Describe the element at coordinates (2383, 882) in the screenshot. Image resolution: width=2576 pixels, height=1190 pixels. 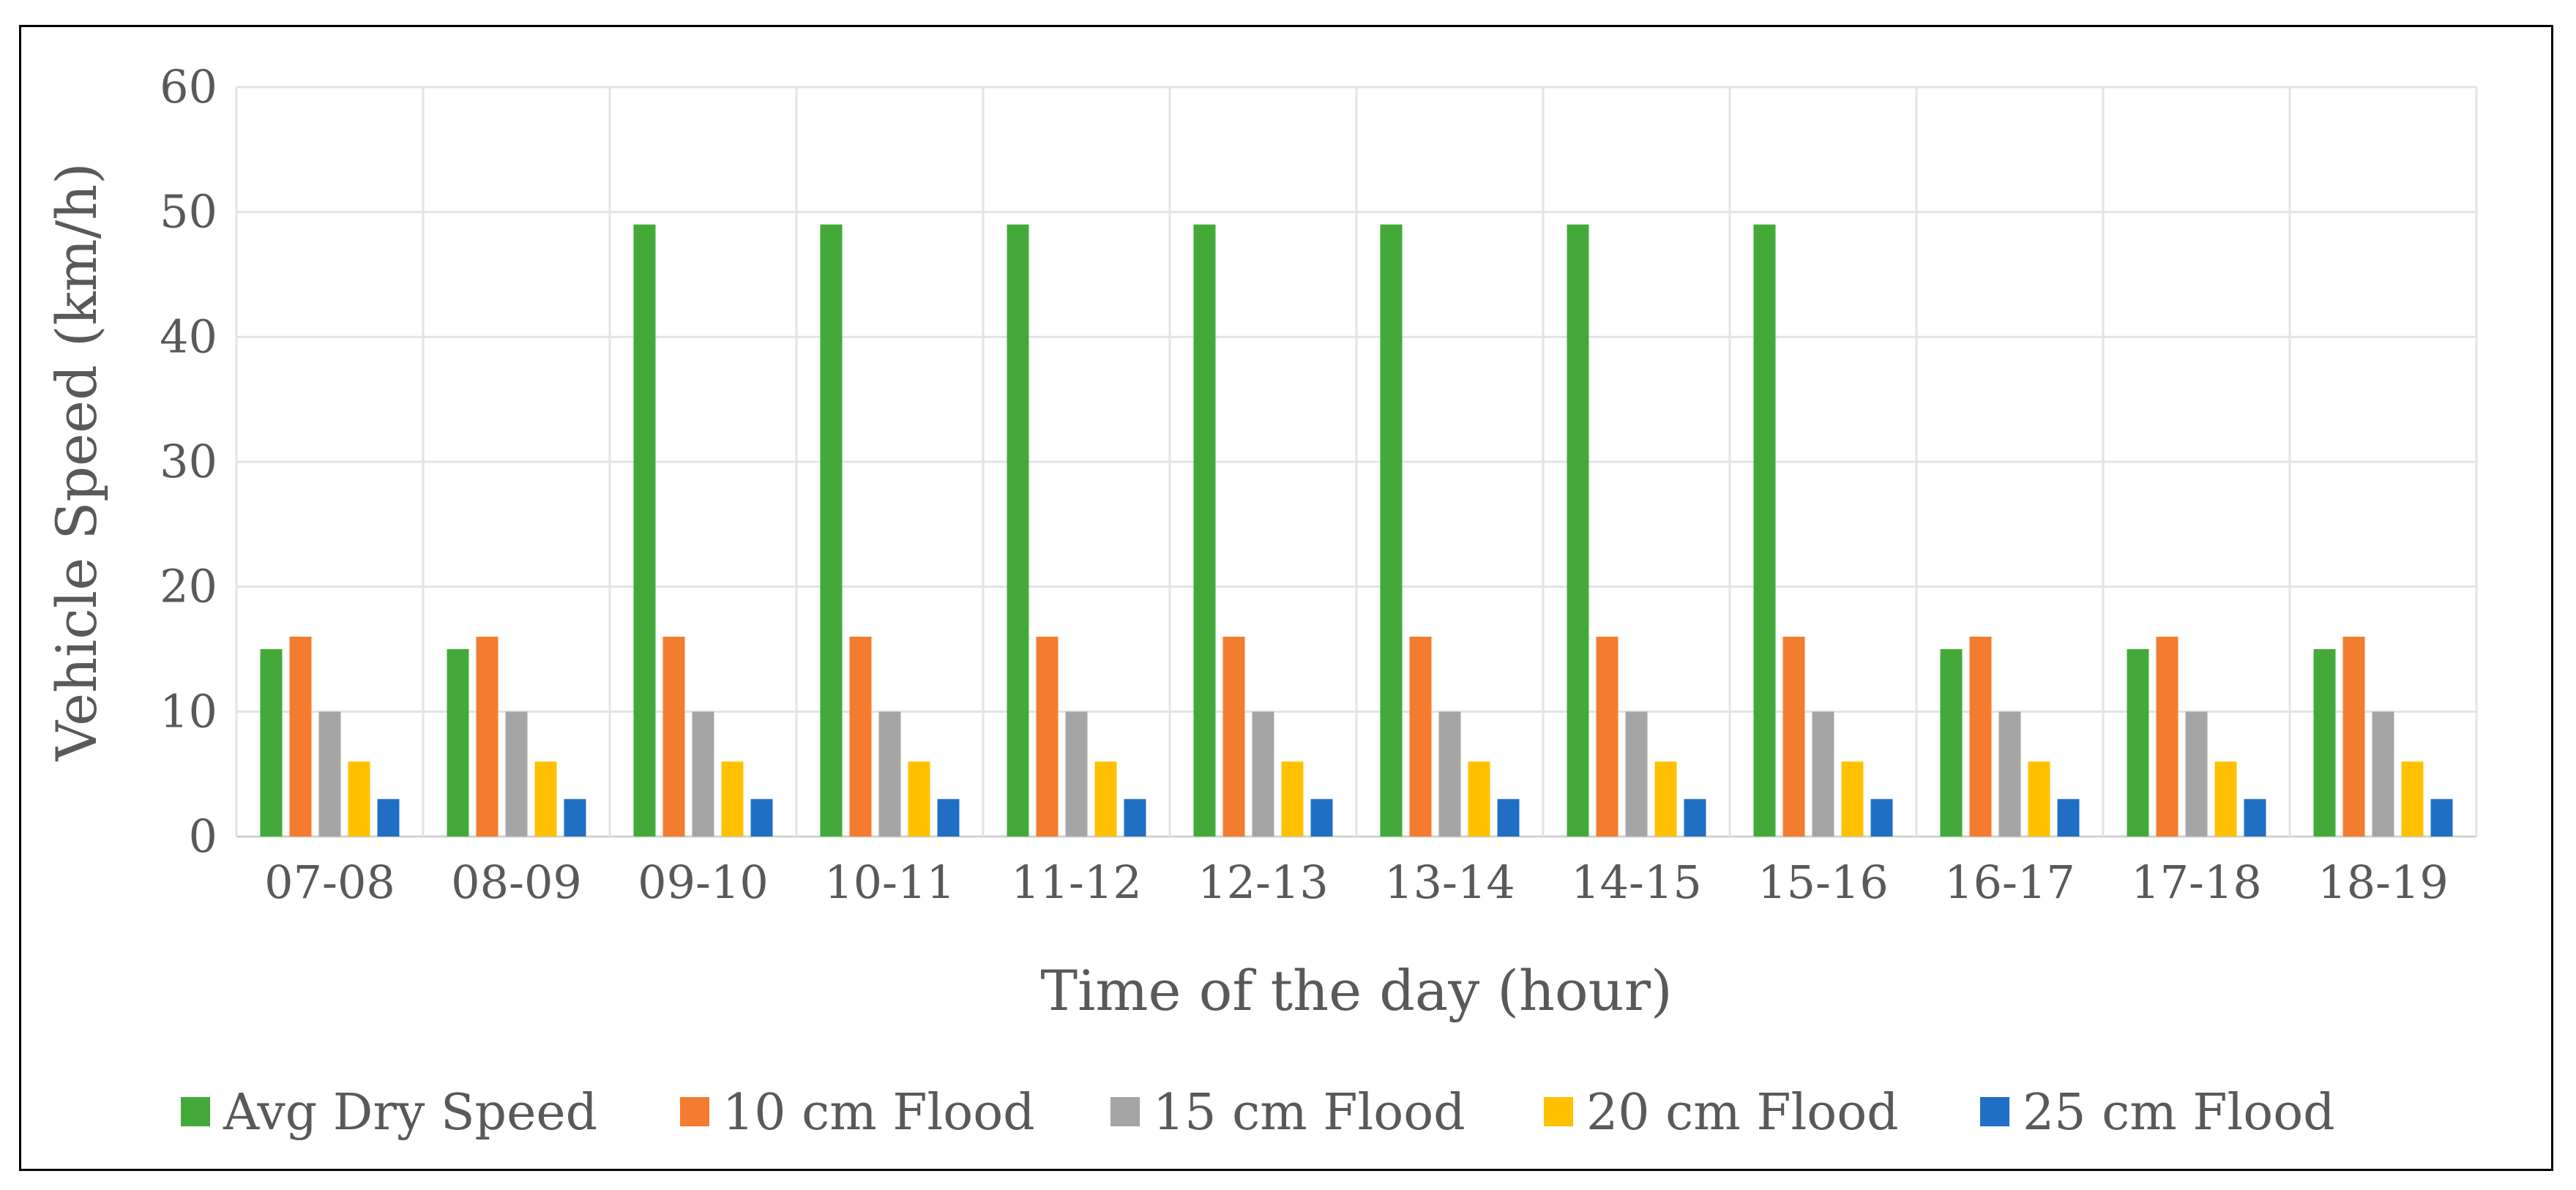
I see `x-tick-label: 18-19` at that location.